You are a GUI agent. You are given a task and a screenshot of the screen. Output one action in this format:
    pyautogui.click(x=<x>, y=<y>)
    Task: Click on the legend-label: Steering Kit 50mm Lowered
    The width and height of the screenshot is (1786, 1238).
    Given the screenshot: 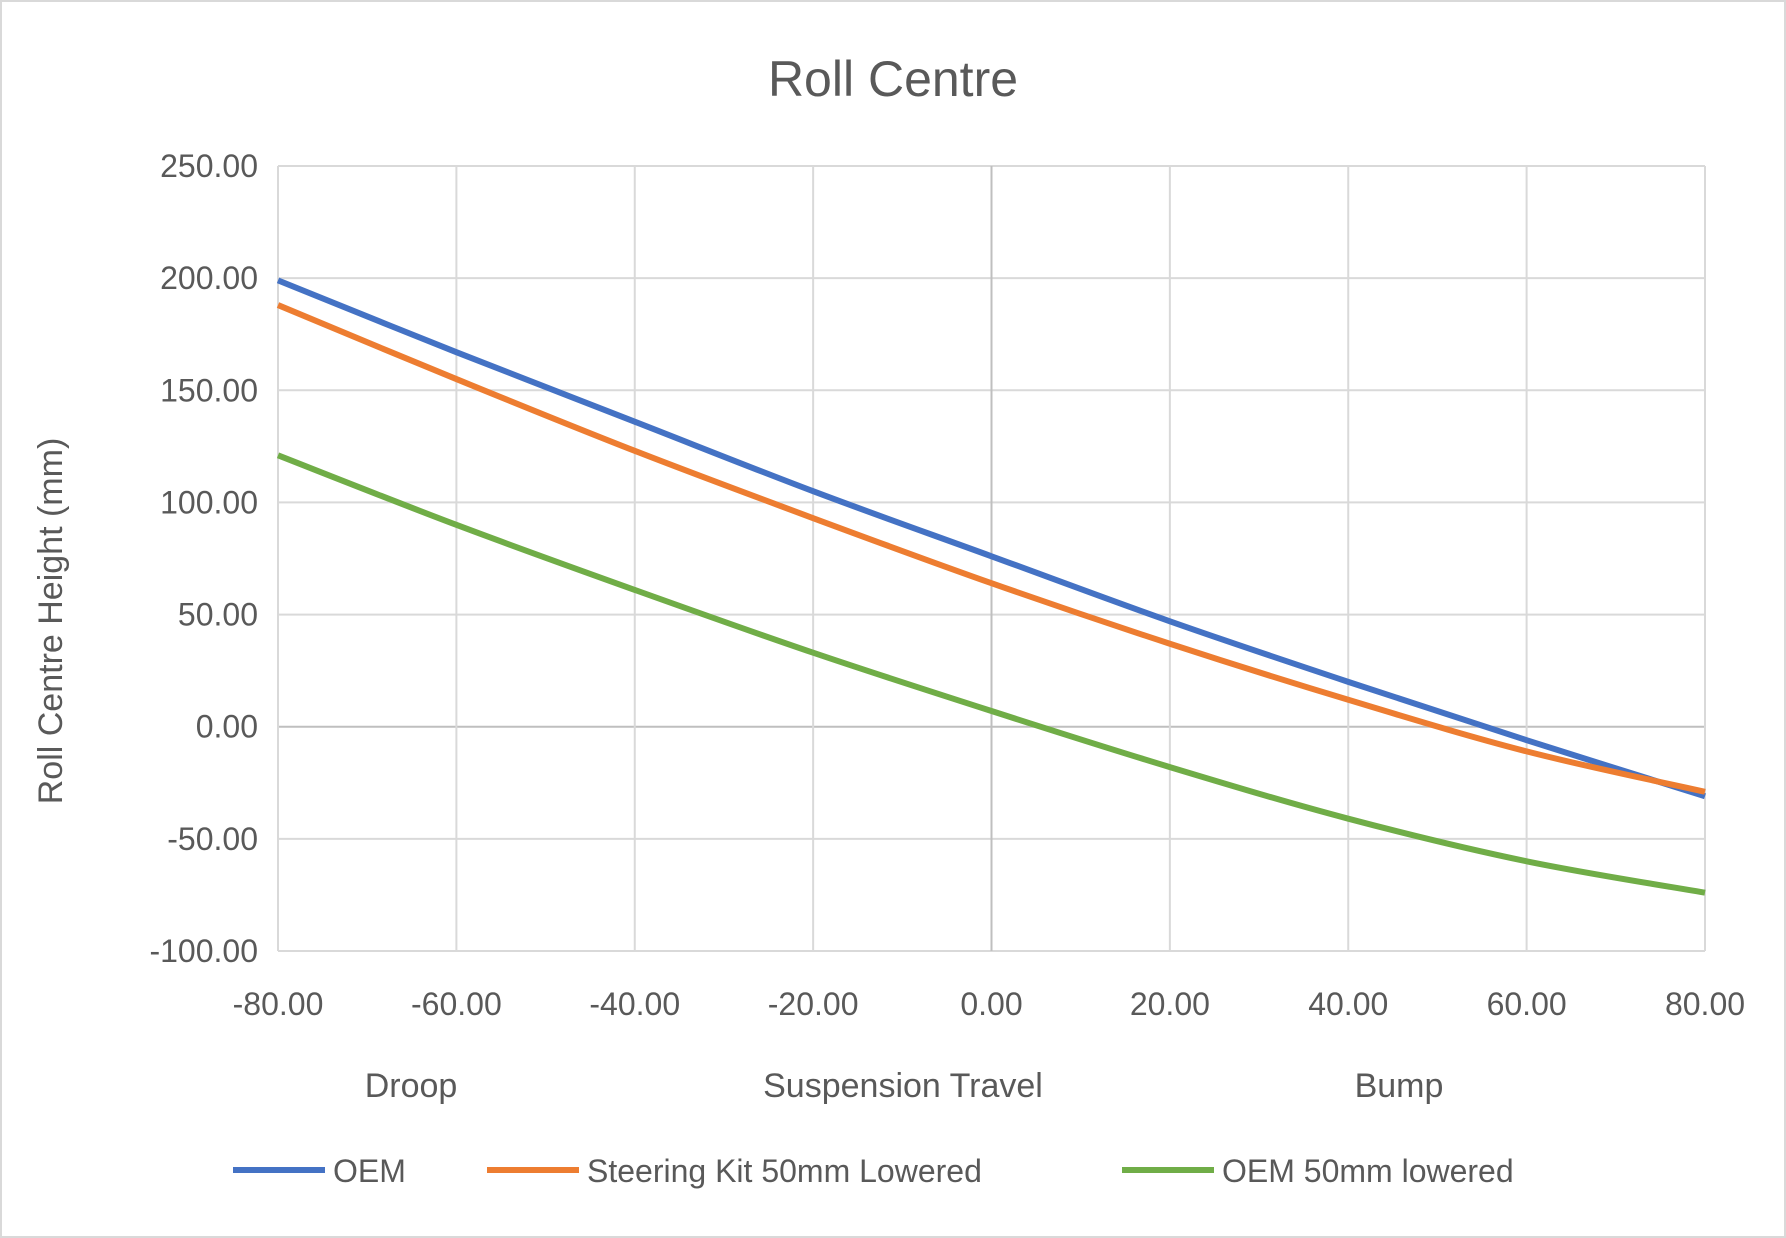 What is the action you would take?
    pyautogui.click(x=784, y=1171)
    